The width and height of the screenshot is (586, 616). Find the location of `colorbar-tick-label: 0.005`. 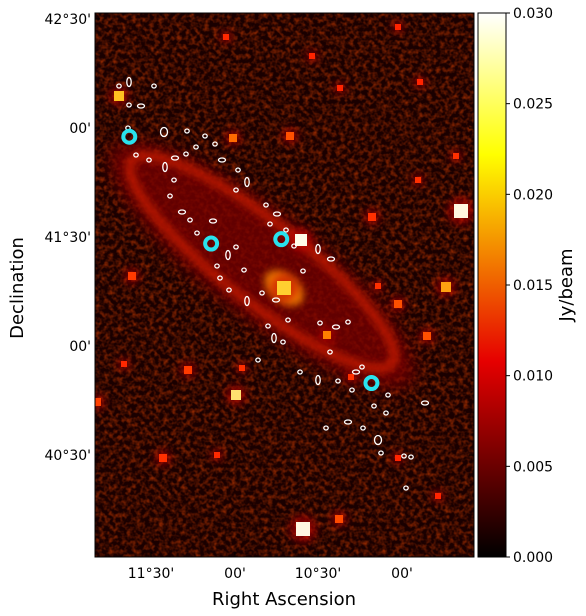

colorbar-tick-label: 0.005 is located at coordinates (533, 467).